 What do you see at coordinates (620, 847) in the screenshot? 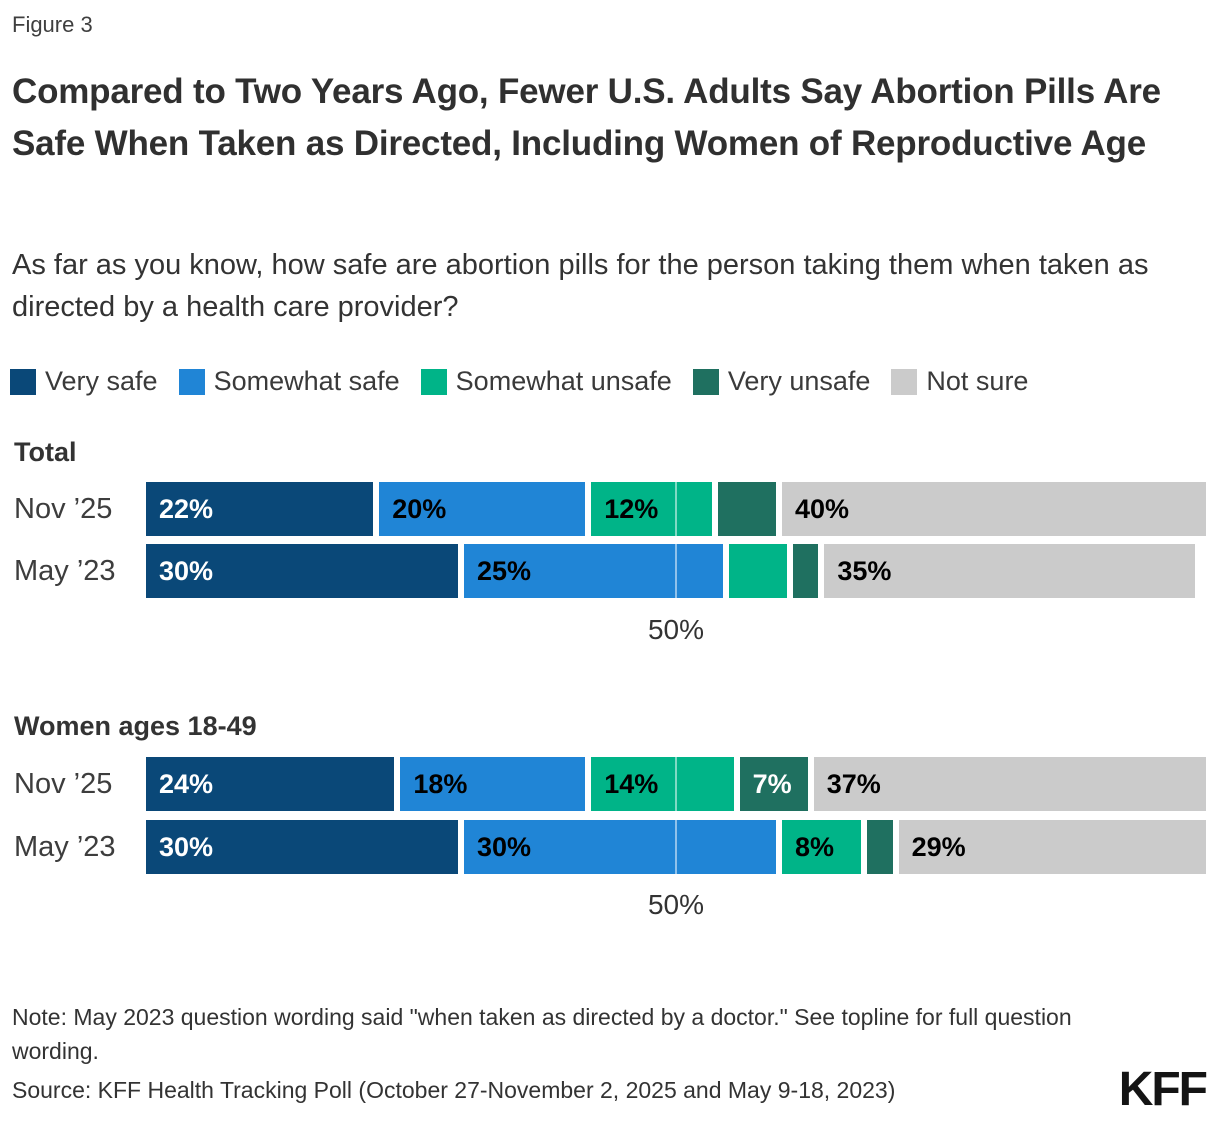
I see `bar-segment-somewhat_safe: 30%` at bounding box center [620, 847].